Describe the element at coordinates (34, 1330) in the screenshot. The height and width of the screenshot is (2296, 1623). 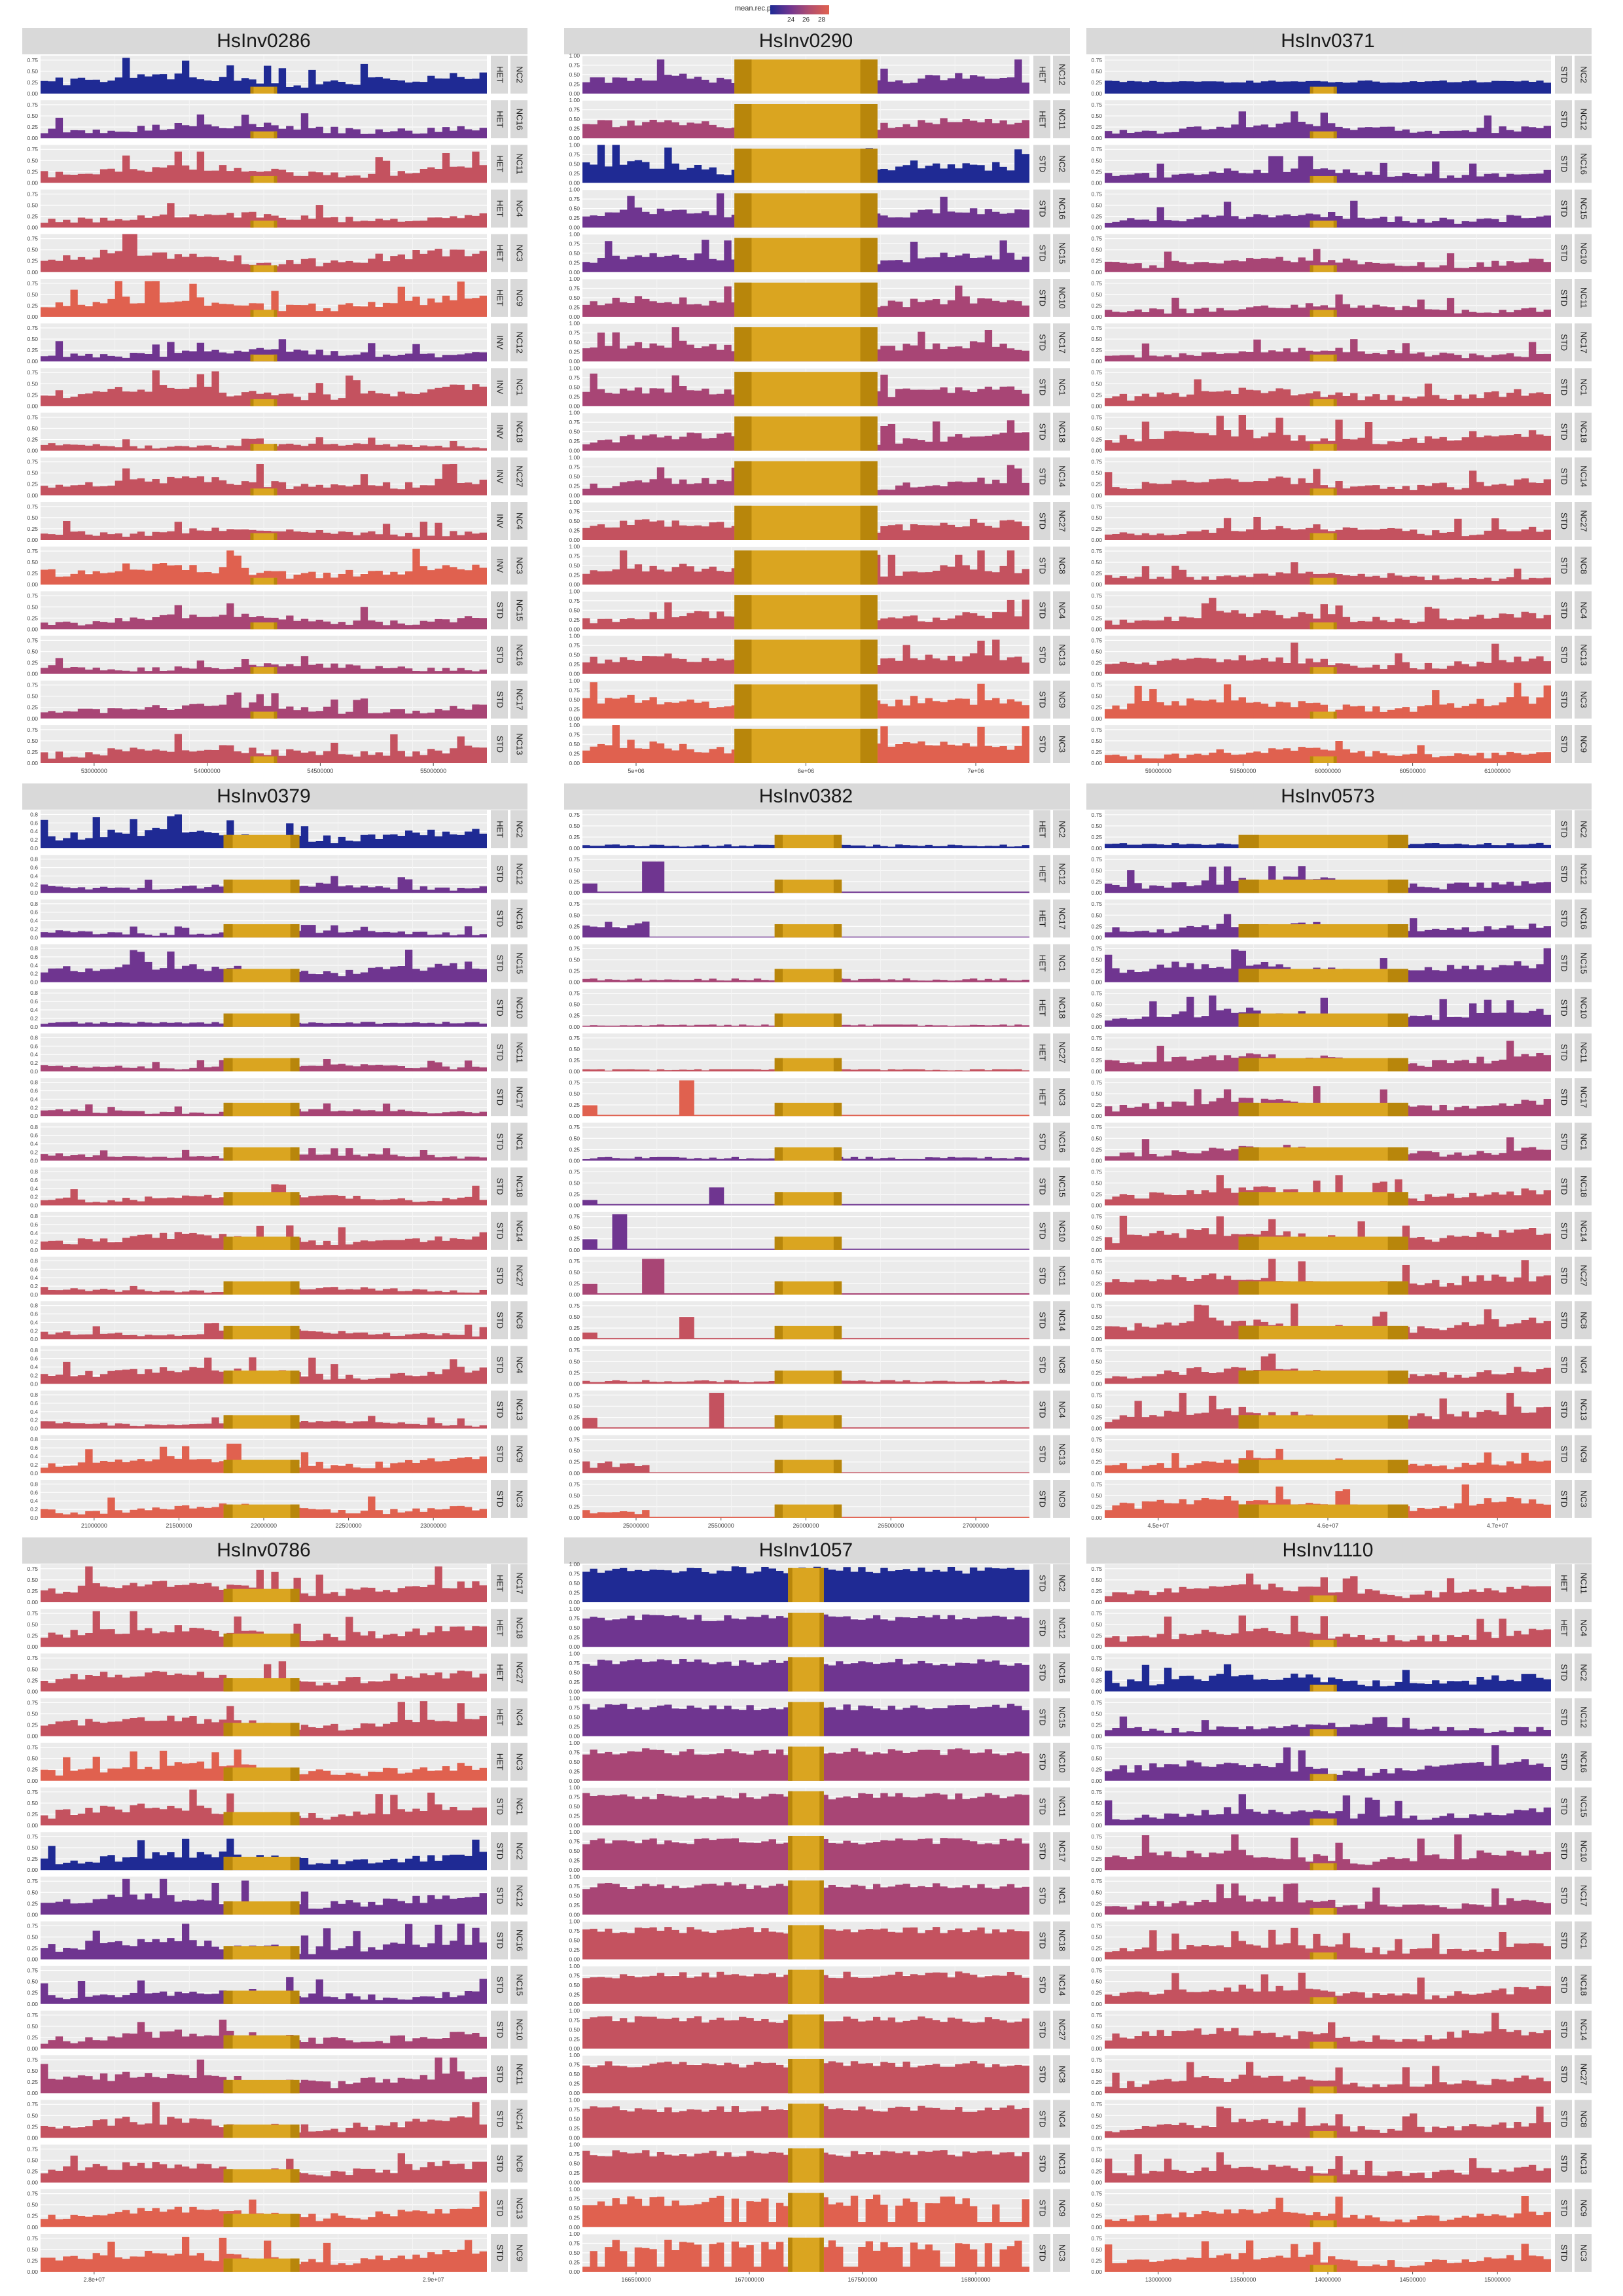
I see `y-tick-label: 0.2` at that location.